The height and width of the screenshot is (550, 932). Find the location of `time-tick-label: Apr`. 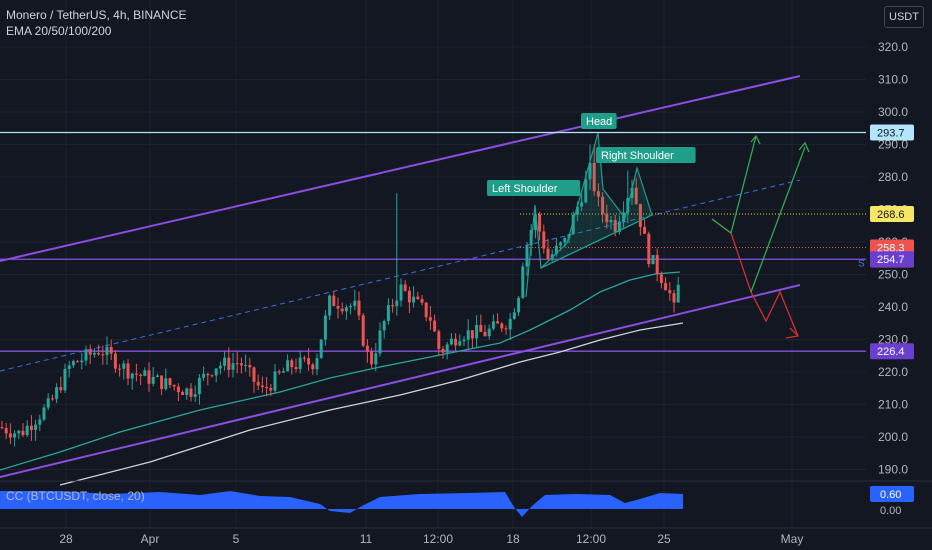

time-tick-label: Apr is located at coordinates (150, 539).